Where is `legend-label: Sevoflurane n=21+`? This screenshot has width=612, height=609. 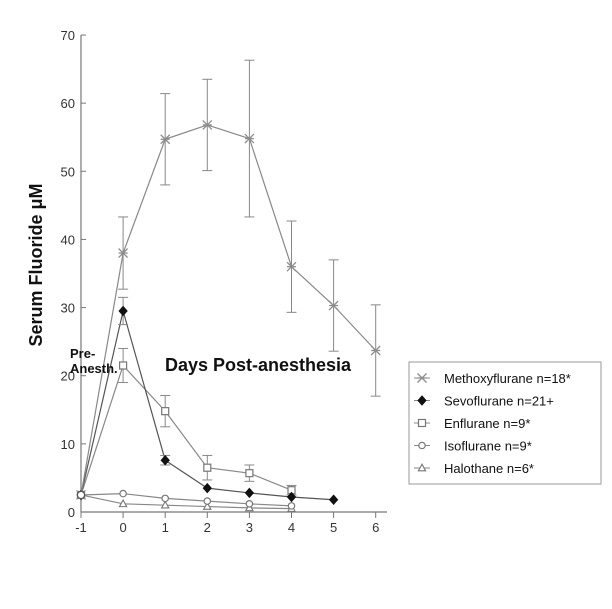
legend-label: Sevoflurane n=21+ is located at coordinates (499, 401).